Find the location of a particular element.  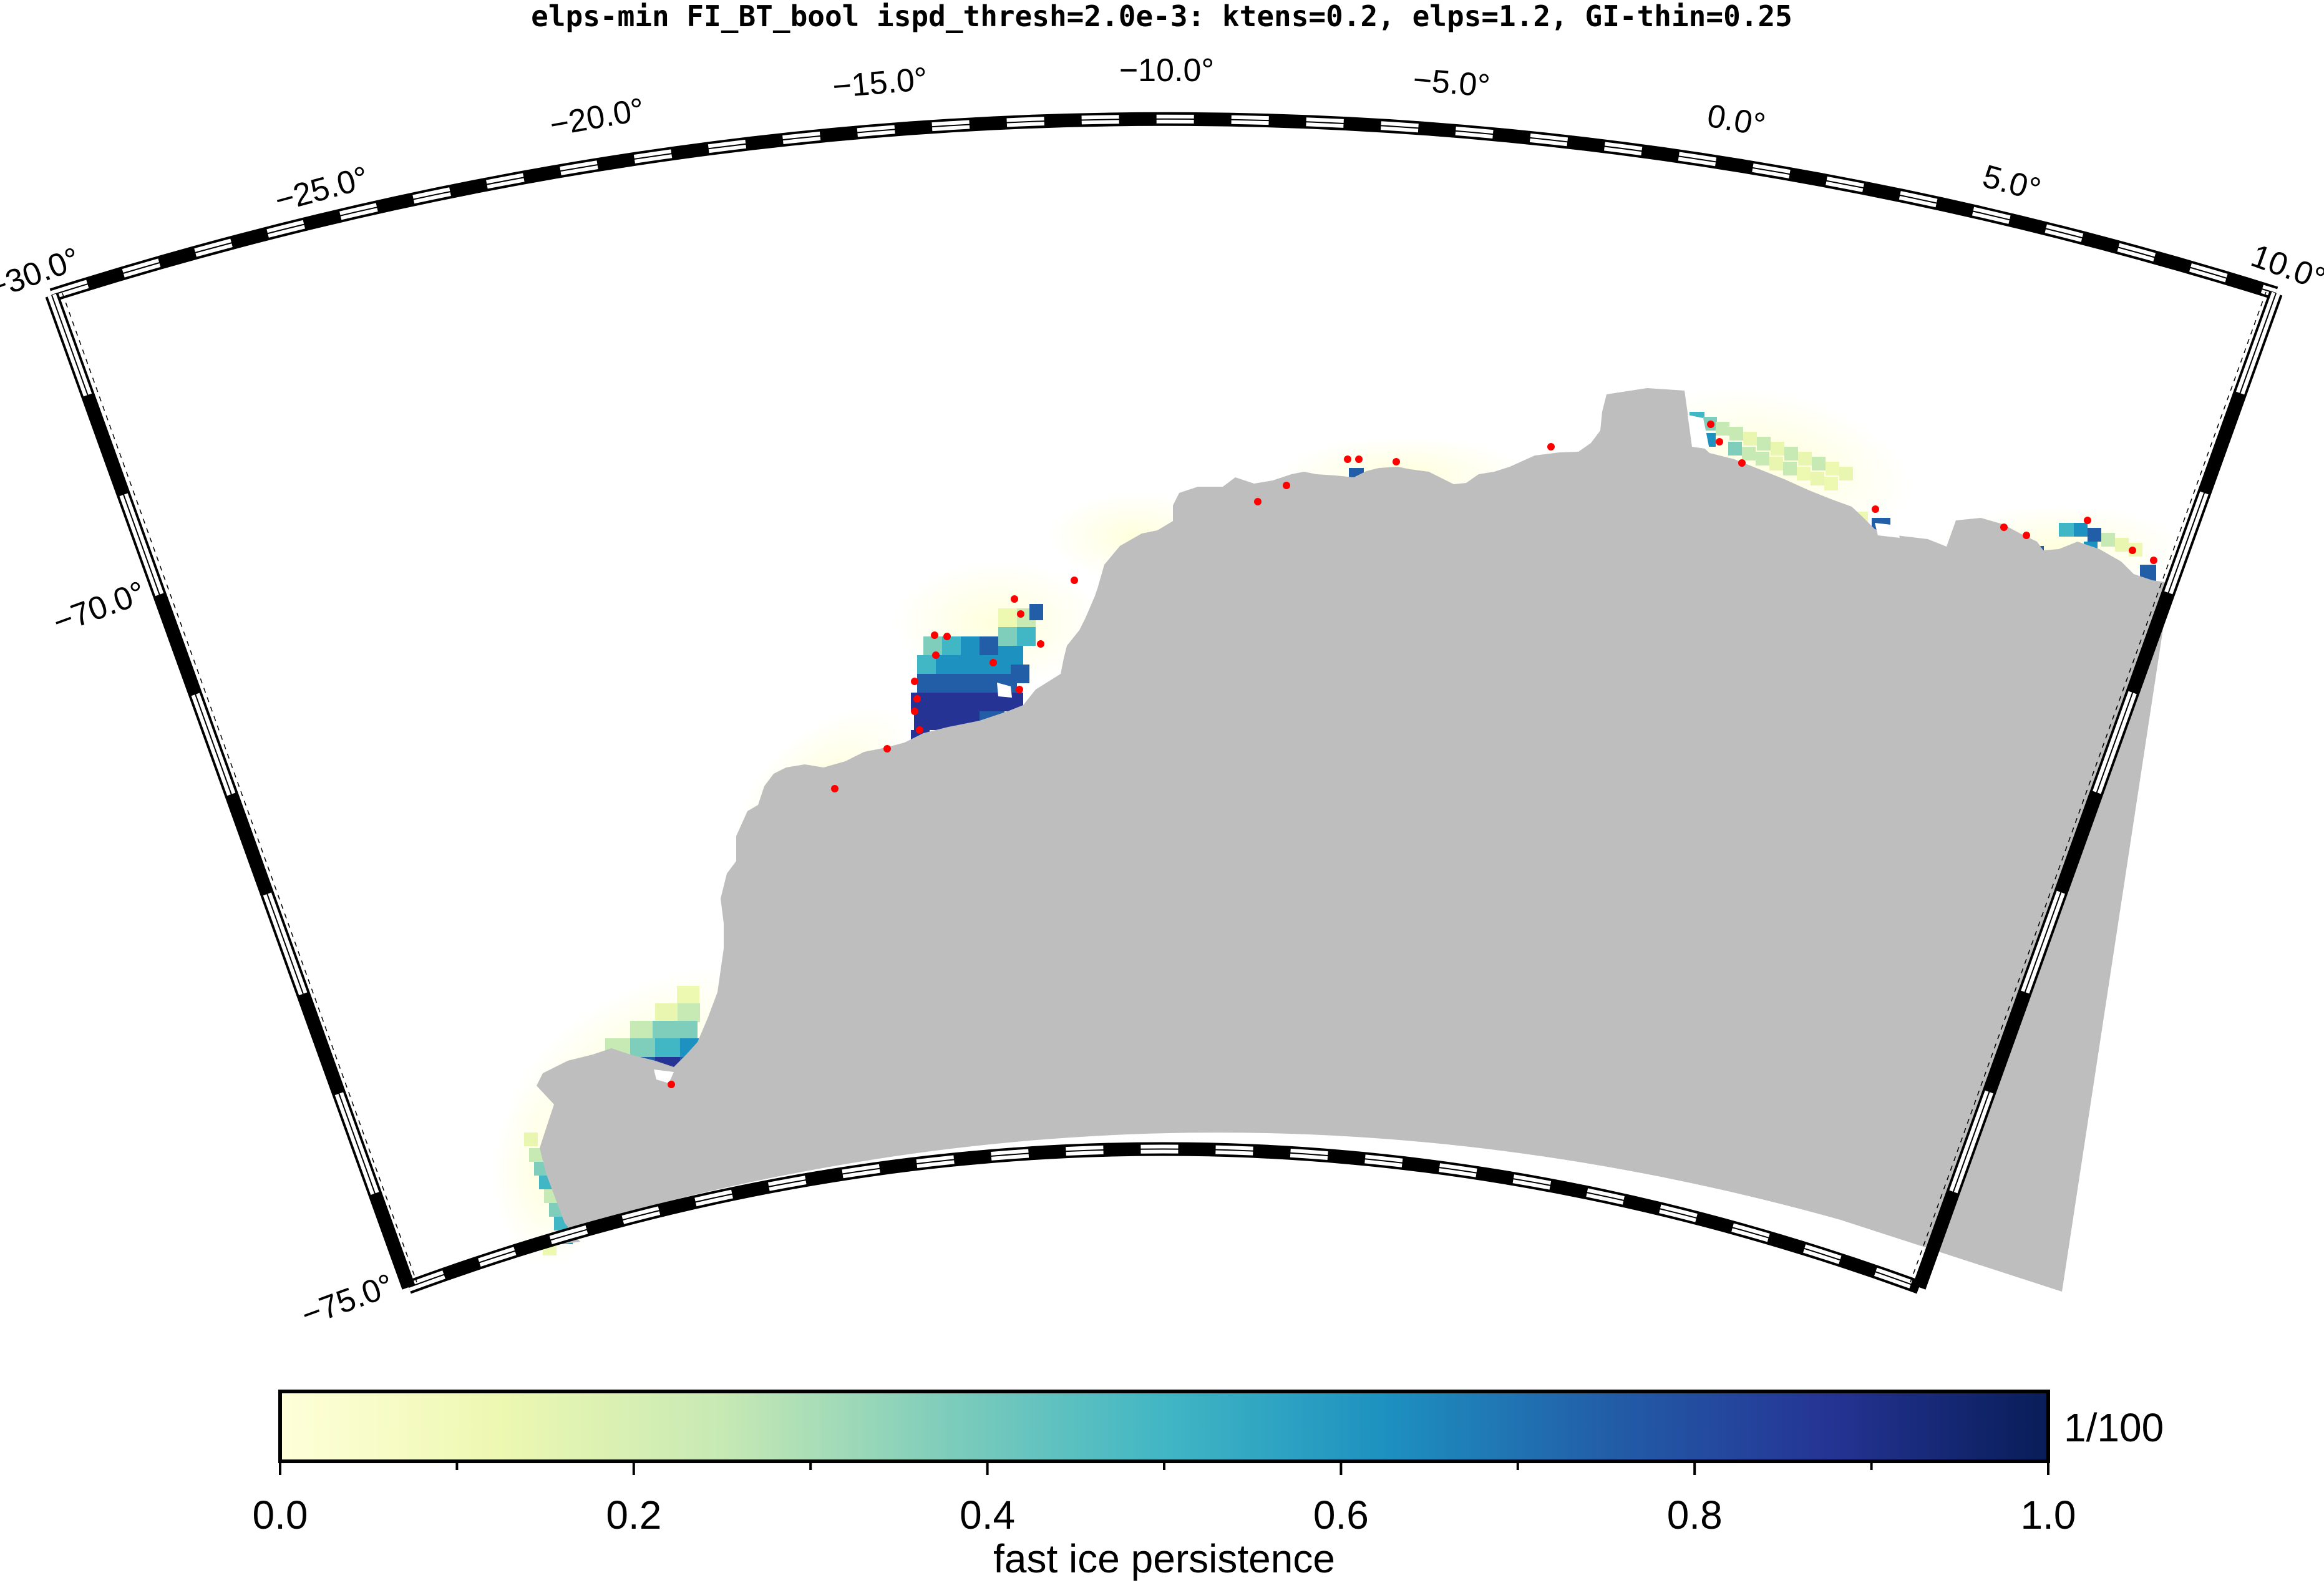

colorbar-title: fast ice persistence is located at coordinates (1164, 1558).